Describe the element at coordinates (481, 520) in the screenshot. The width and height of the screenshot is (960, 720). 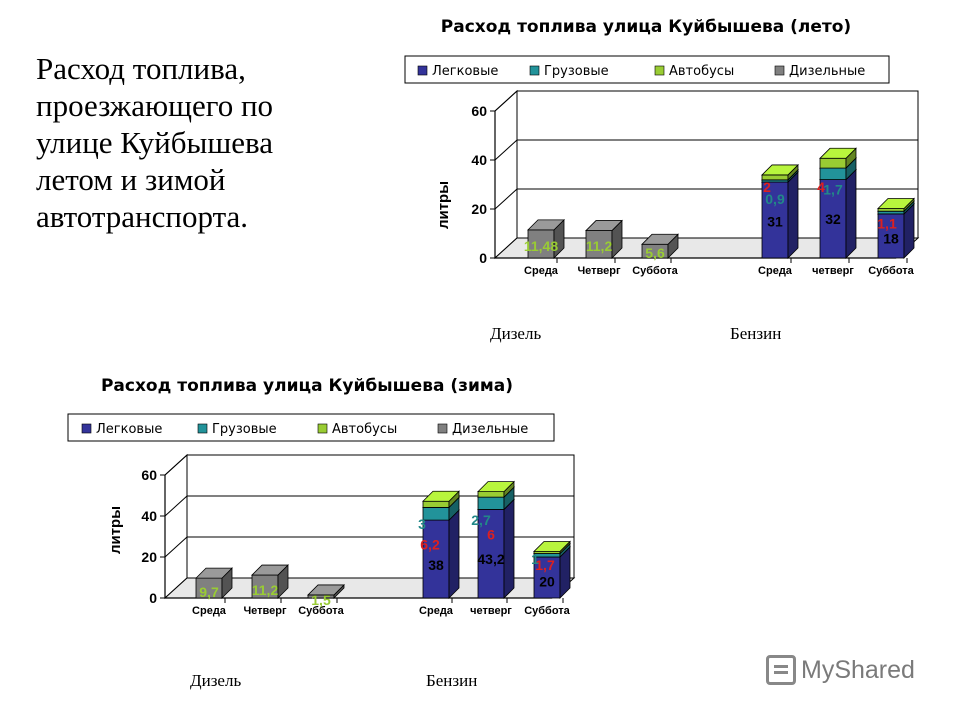
I see `data-label: 2,7` at that location.